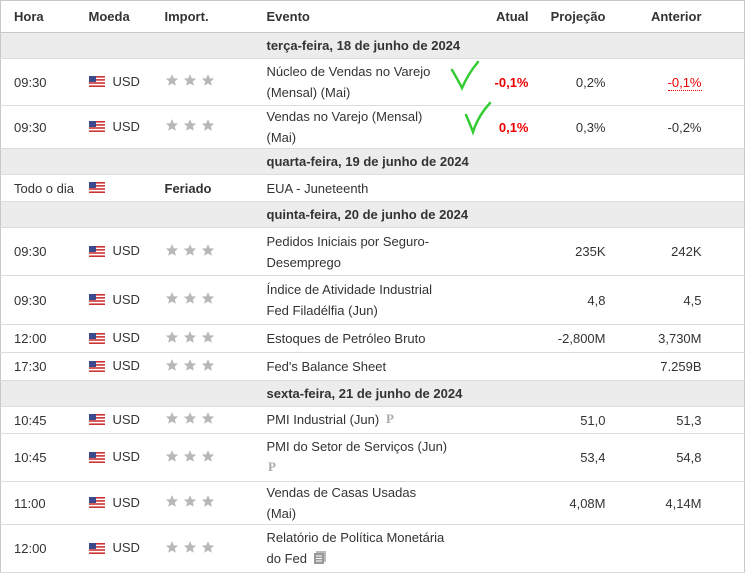 The image size is (746, 573). What do you see at coordinates (348, 251) in the screenshot?
I see `event-name: Pedidos Iniciais por Seguro-Desemprego` at bounding box center [348, 251].